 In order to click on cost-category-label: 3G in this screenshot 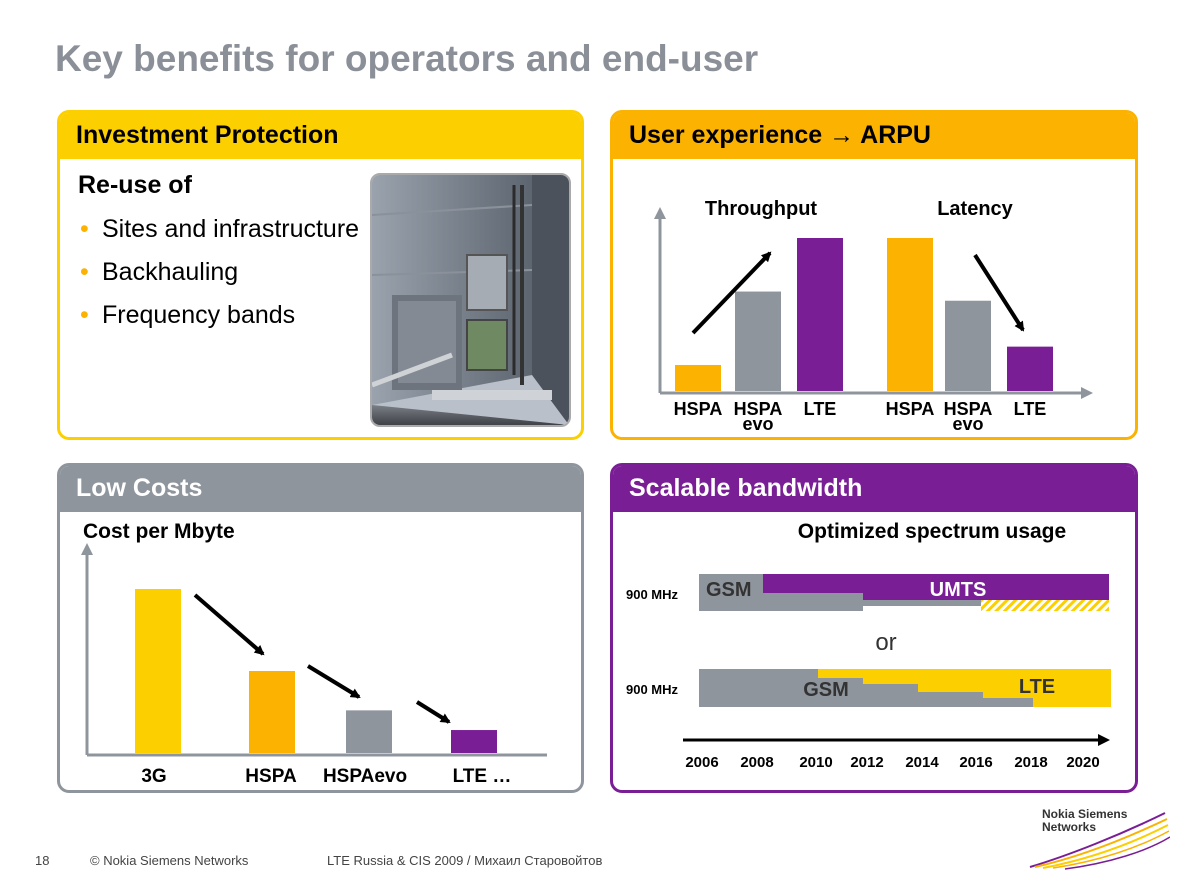, I will do `click(153, 776)`.